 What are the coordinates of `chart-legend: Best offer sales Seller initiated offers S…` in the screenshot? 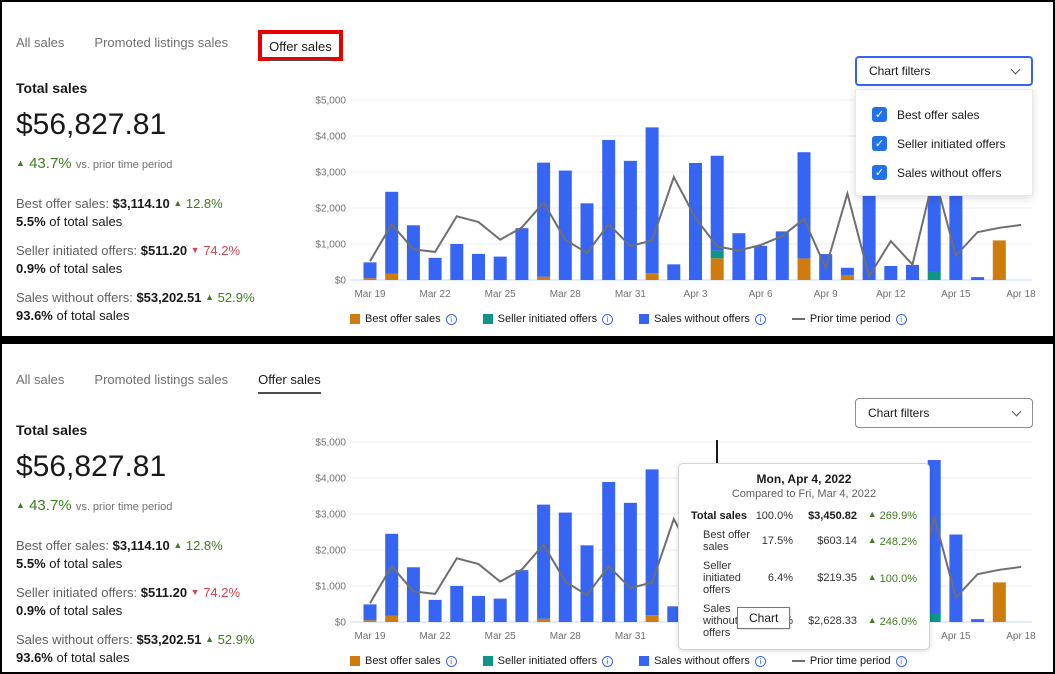 It's located at (701, 661).